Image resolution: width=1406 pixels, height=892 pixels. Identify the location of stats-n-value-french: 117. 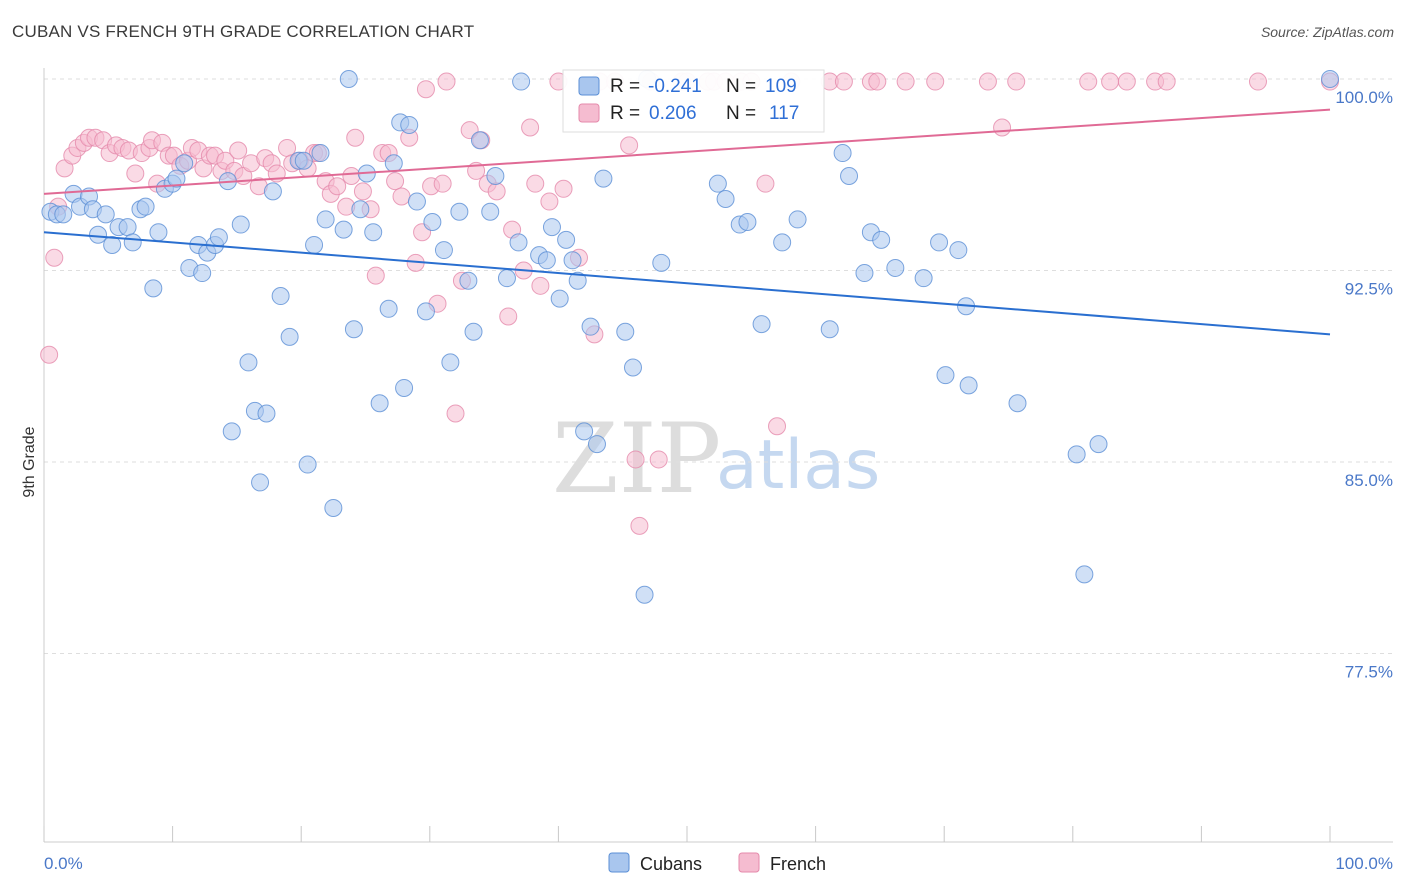
(784, 113).